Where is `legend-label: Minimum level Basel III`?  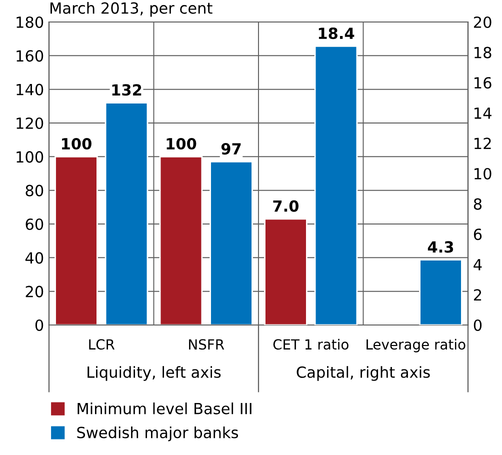
legend-label: Minimum level Basel III is located at coordinates (165, 408).